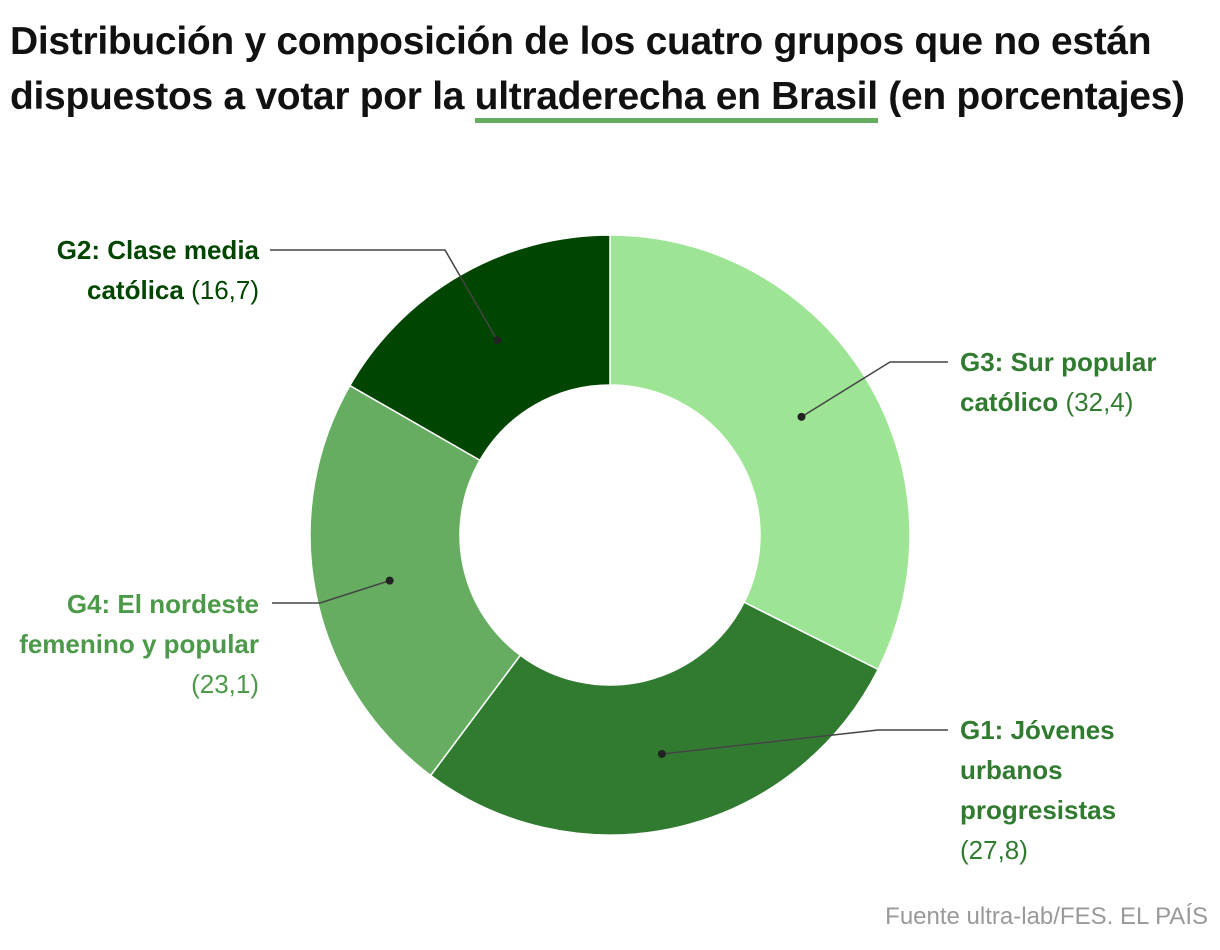 The width and height of the screenshot is (1220, 950). I want to click on slice-label-g4-name: G4: El nordeste femenino y popular, so click(139, 624).